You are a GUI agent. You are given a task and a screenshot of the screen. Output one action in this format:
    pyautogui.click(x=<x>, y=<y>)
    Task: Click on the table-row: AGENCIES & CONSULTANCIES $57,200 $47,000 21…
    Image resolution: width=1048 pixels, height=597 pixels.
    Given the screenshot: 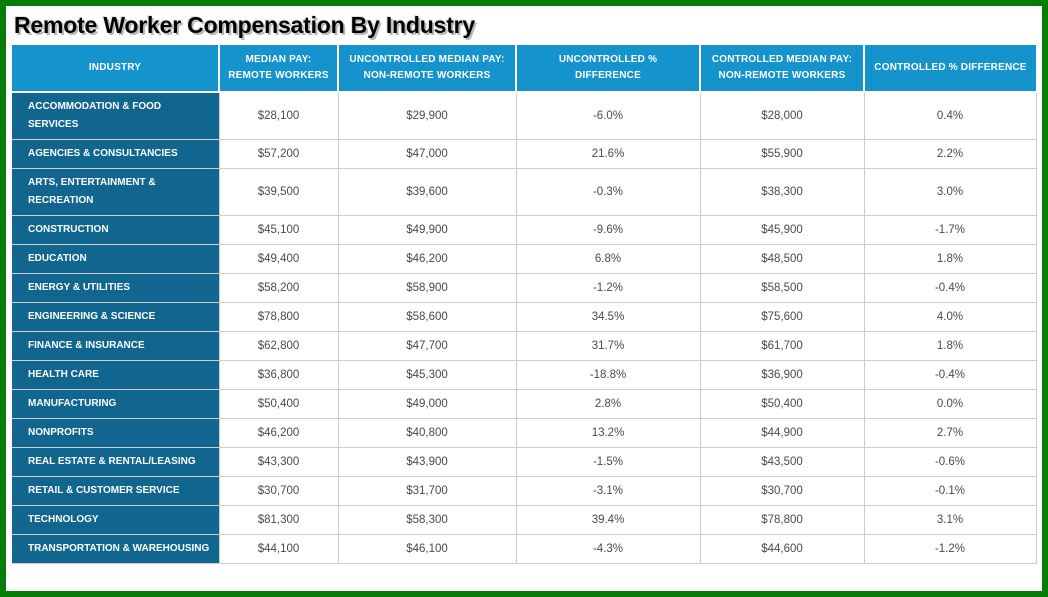 What is the action you would take?
    pyautogui.click(x=524, y=154)
    